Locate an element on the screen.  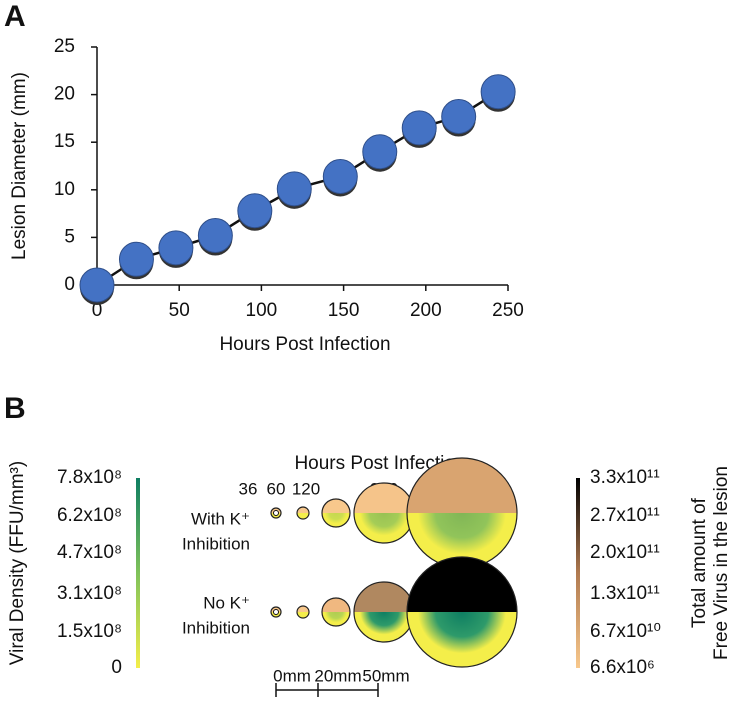
colorbar-tick-label: 6.6x10⁶ is located at coordinates (622, 667).